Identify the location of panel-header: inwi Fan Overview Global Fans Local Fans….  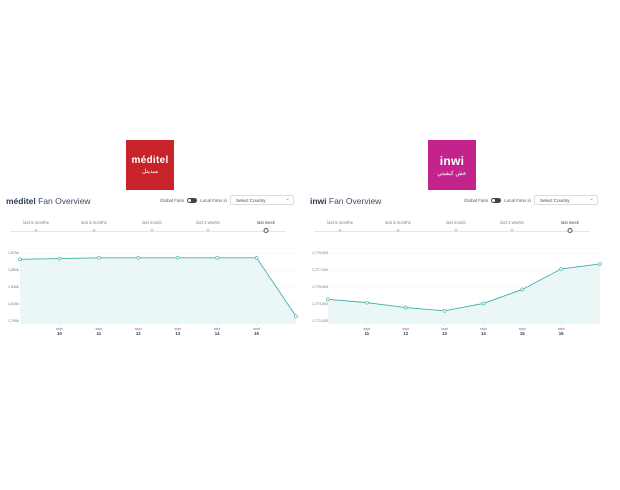
(457, 201).